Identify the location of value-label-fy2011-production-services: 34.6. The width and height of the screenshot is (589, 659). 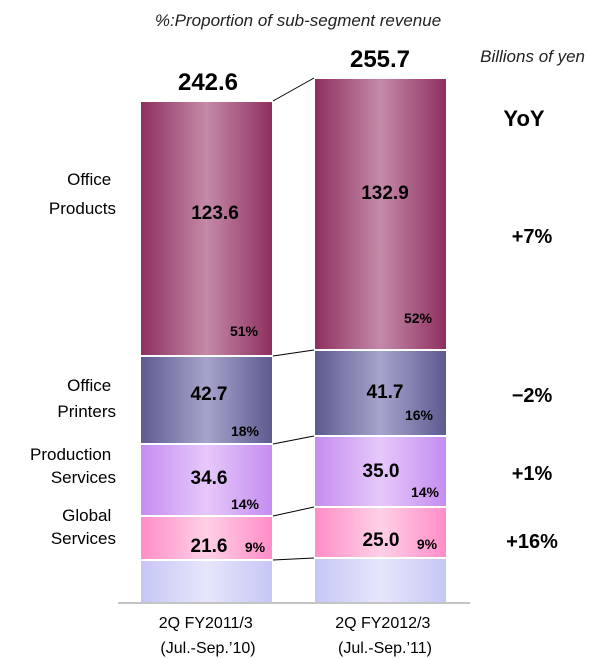
(209, 478).